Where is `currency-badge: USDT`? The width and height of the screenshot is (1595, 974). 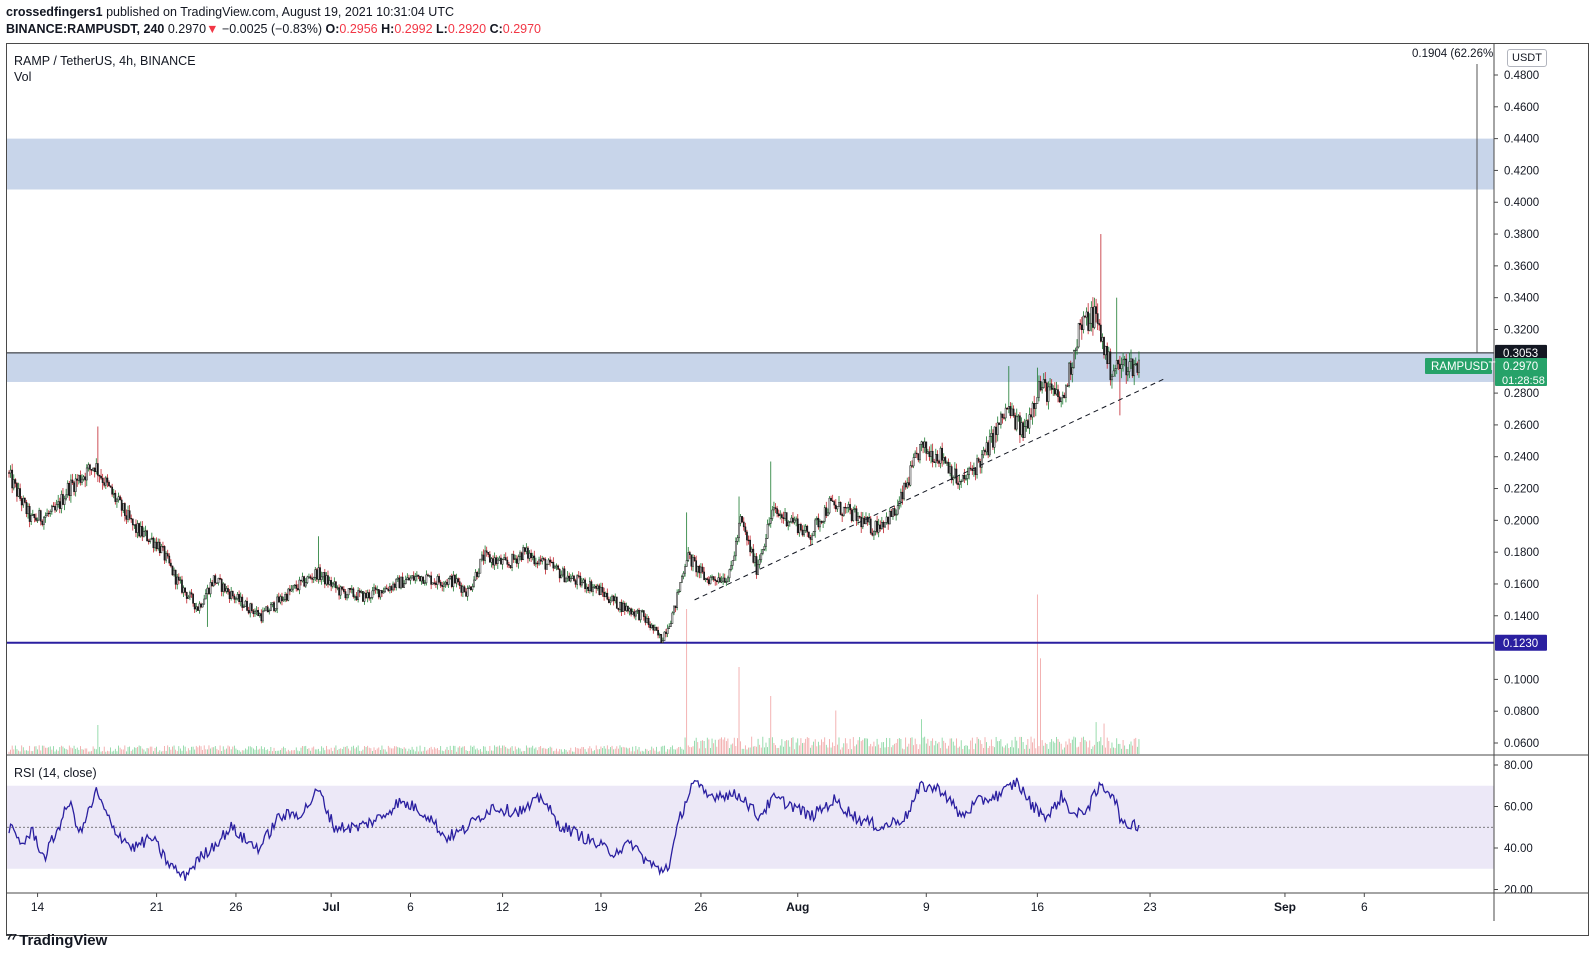 currency-badge: USDT is located at coordinates (1527, 58).